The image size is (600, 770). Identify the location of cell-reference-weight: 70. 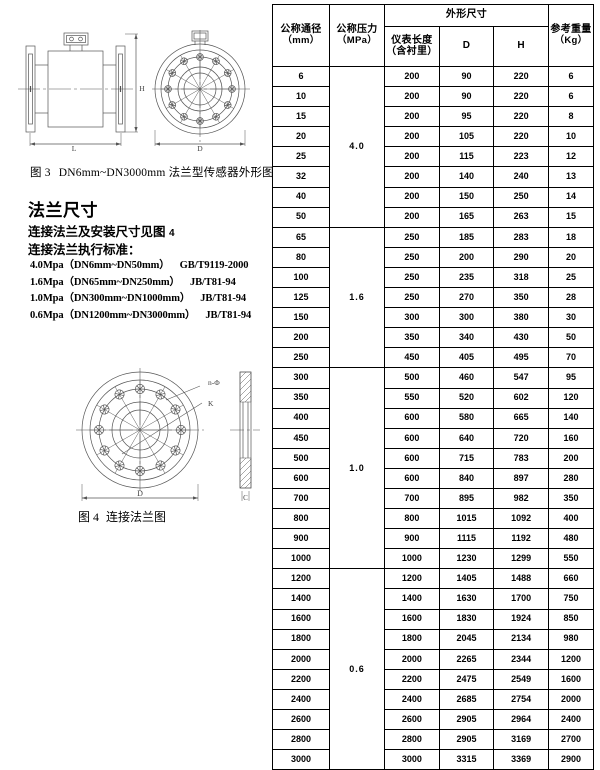
(571, 358).